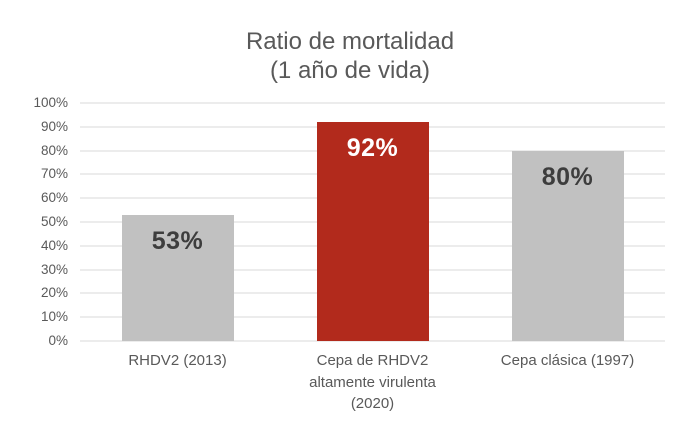 This screenshot has height=427, width=700. Describe the element at coordinates (54, 126) in the screenshot. I see `y-axis-tick-label: 90%` at that location.